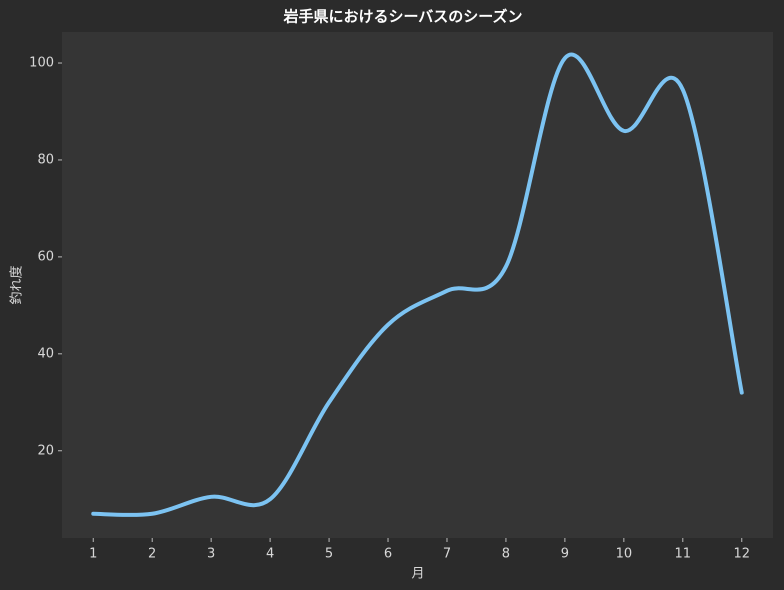 This screenshot has height=590, width=784. Describe the element at coordinates (447, 554) in the screenshot. I see `x-tick-label: 7` at that location.